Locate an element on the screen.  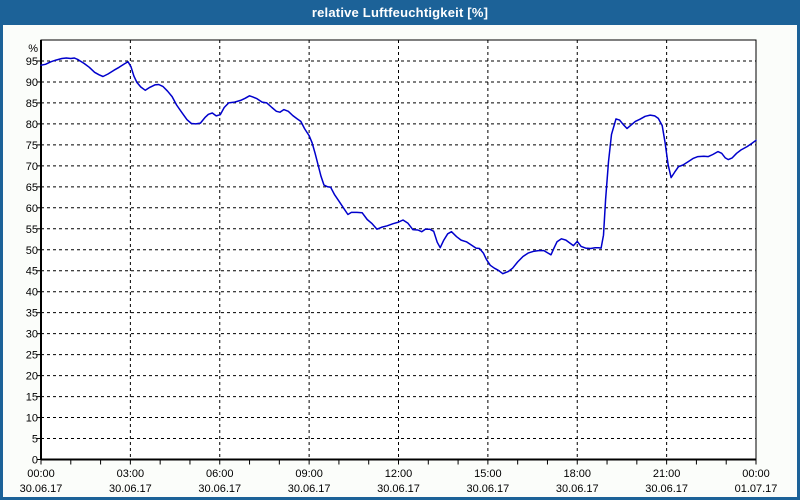
y-axis-label: 15 is located at coordinates (32, 398).